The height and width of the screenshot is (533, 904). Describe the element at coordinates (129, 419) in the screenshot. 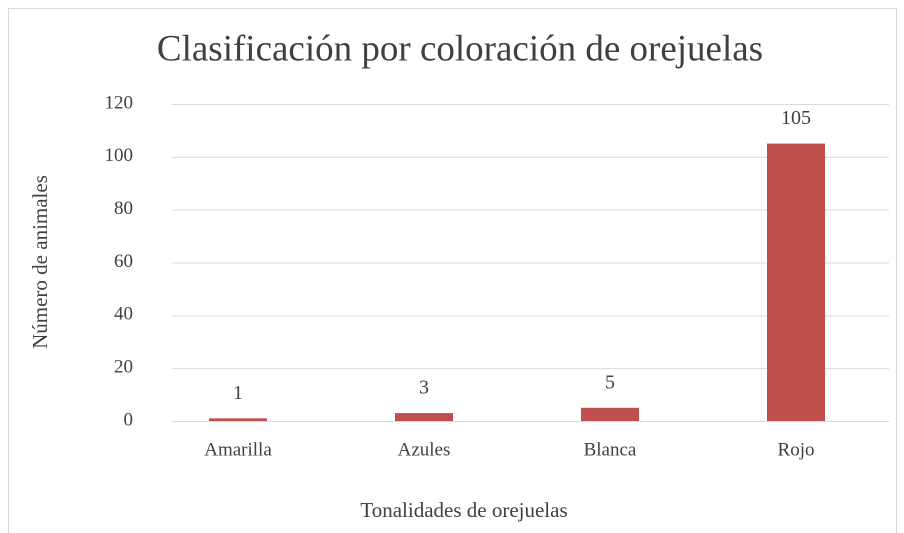

I see `y-tick-label: 0` at that location.